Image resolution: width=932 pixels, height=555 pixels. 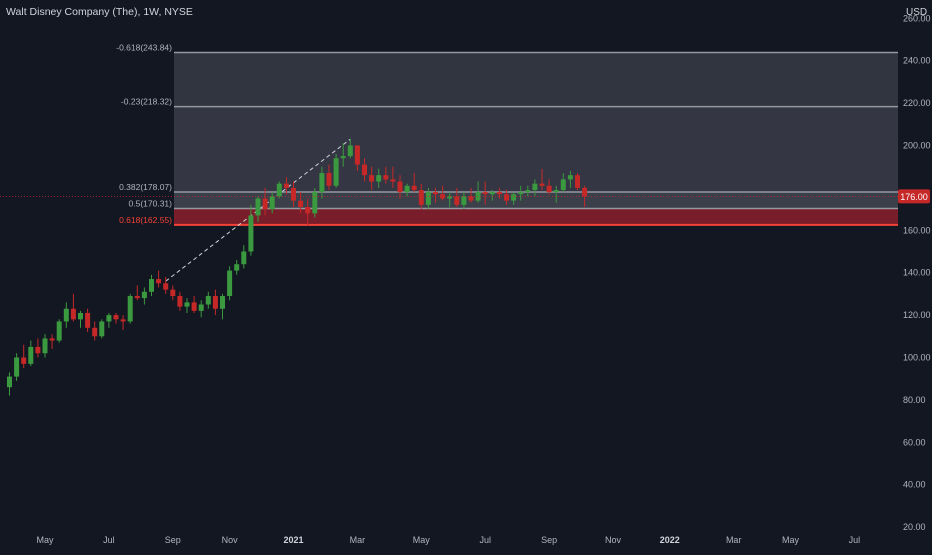 I want to click on y-tick-label: 140.00, so click(x=917, y=273).